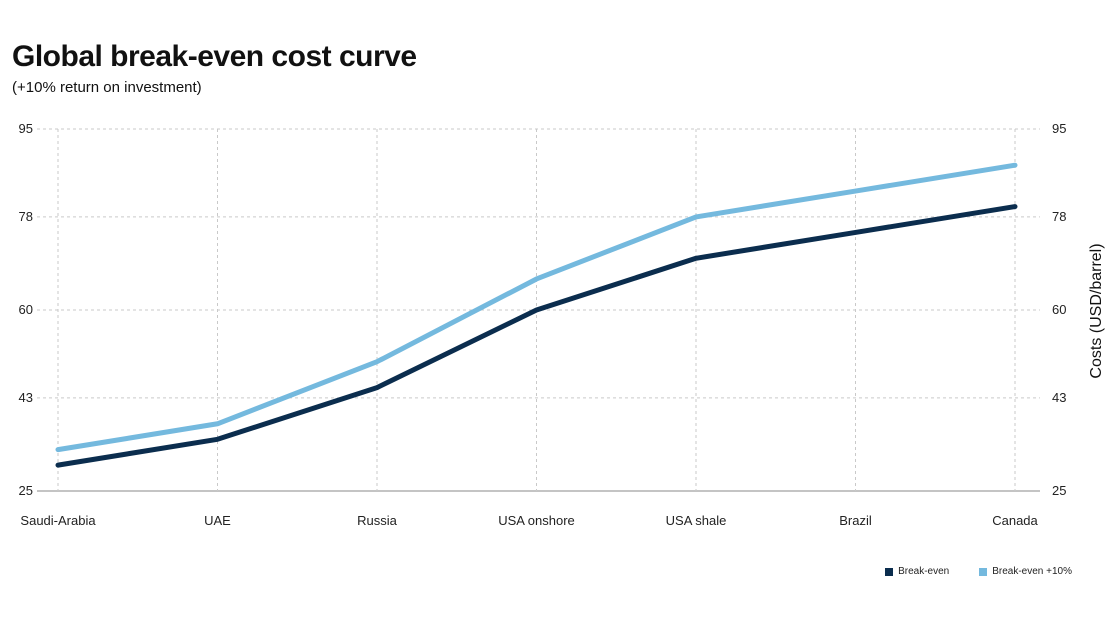  Describe the element at coordinates (1059, 397) in the screenshot. I see `y-tick-label-right: 43` at that location.